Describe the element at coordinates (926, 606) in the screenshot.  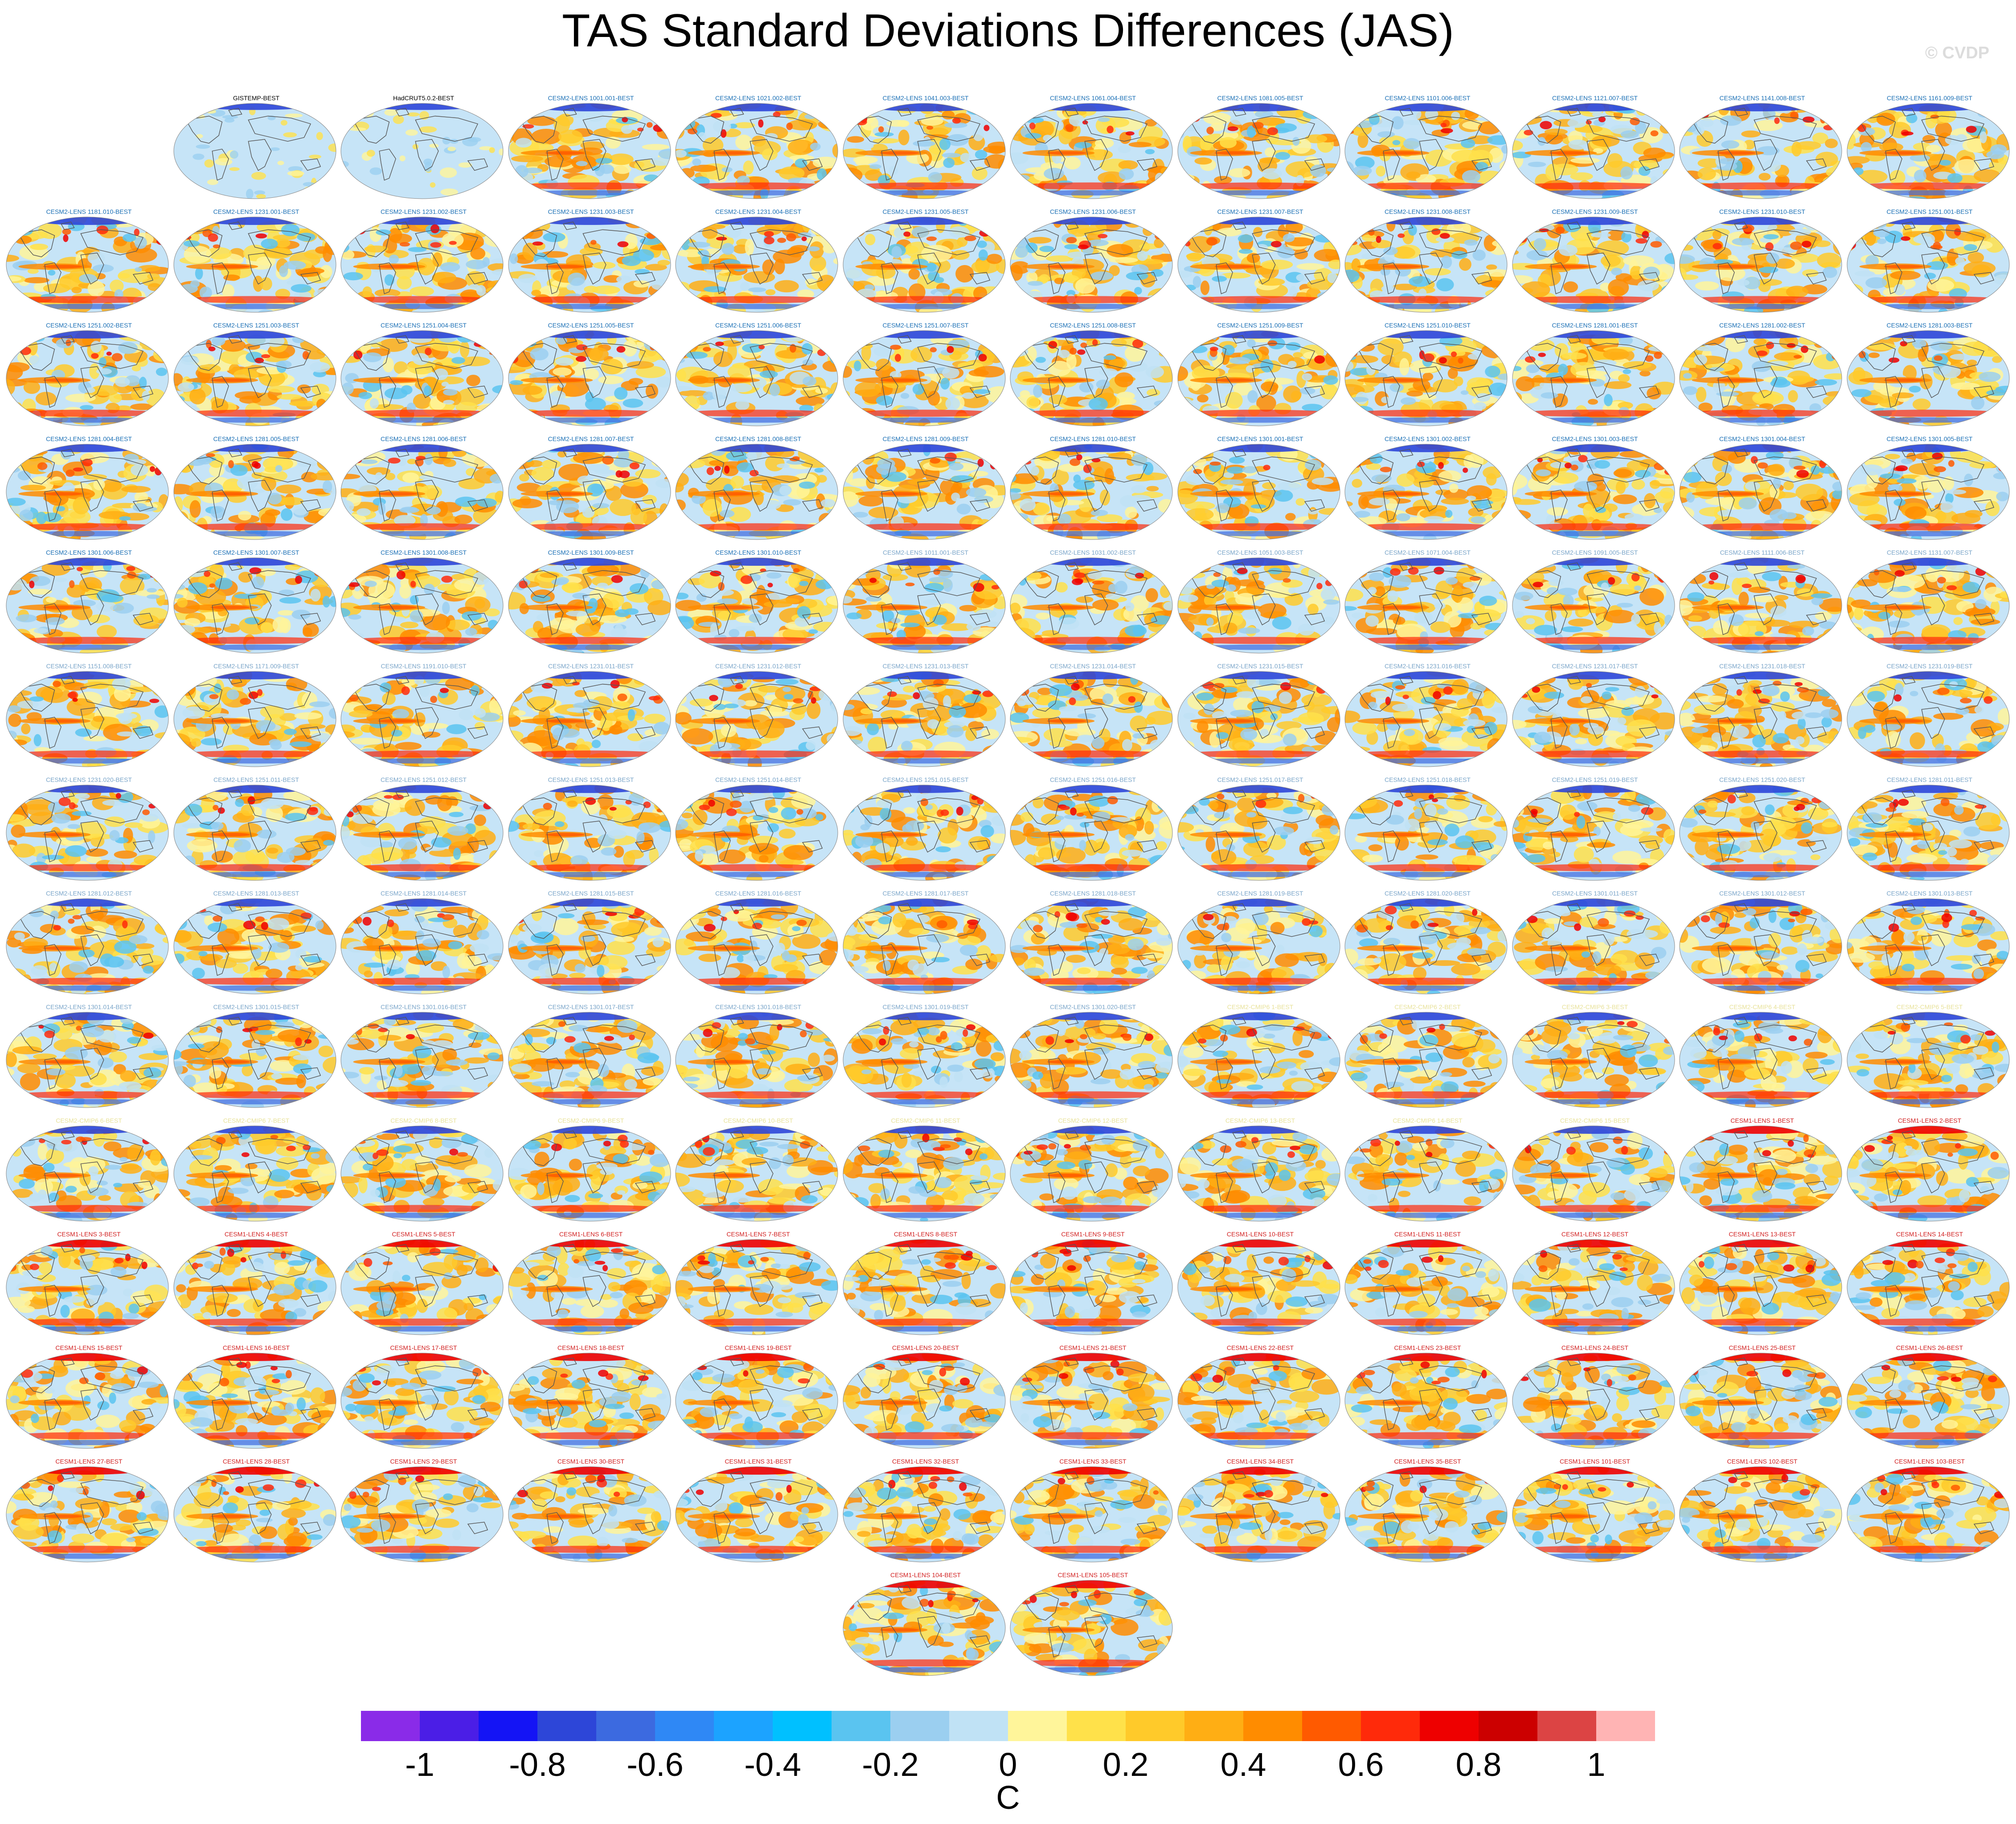
I see `map-panel: CESM2-LENS 1011.001-BEST` at that location.